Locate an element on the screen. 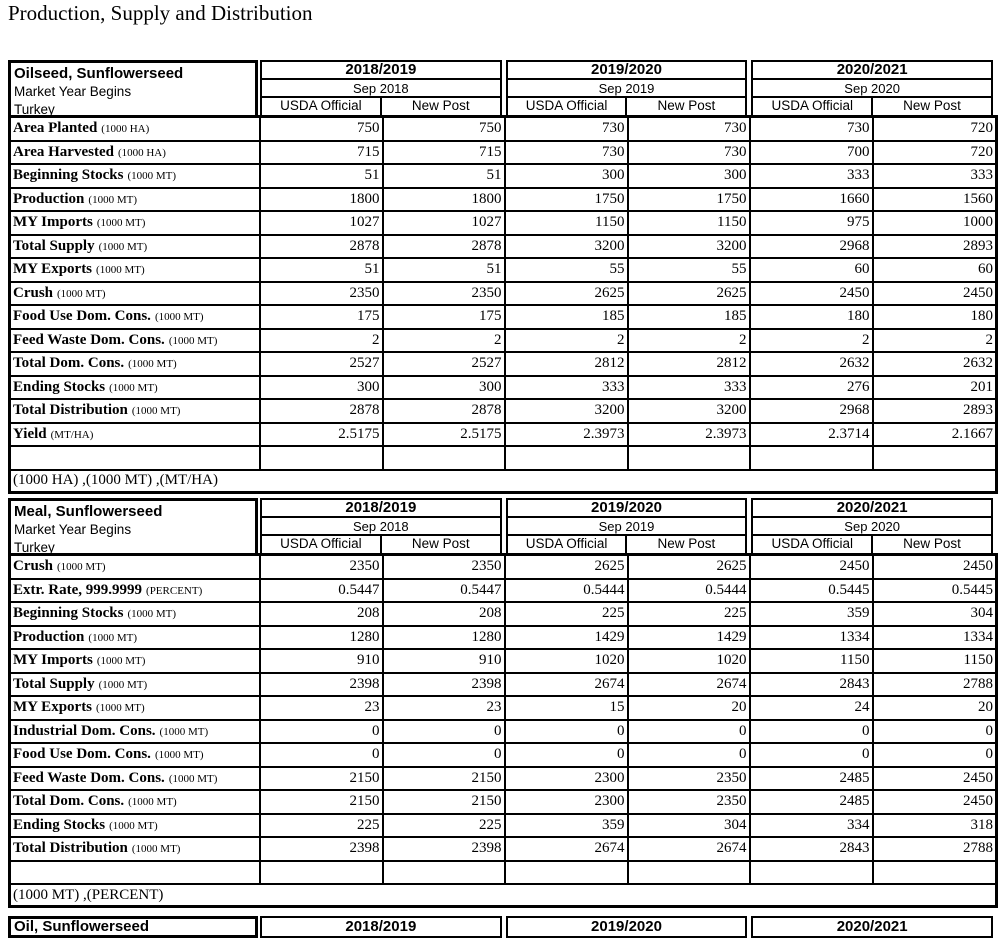  value-cell: 2968 is located at coordinates (811, 411).